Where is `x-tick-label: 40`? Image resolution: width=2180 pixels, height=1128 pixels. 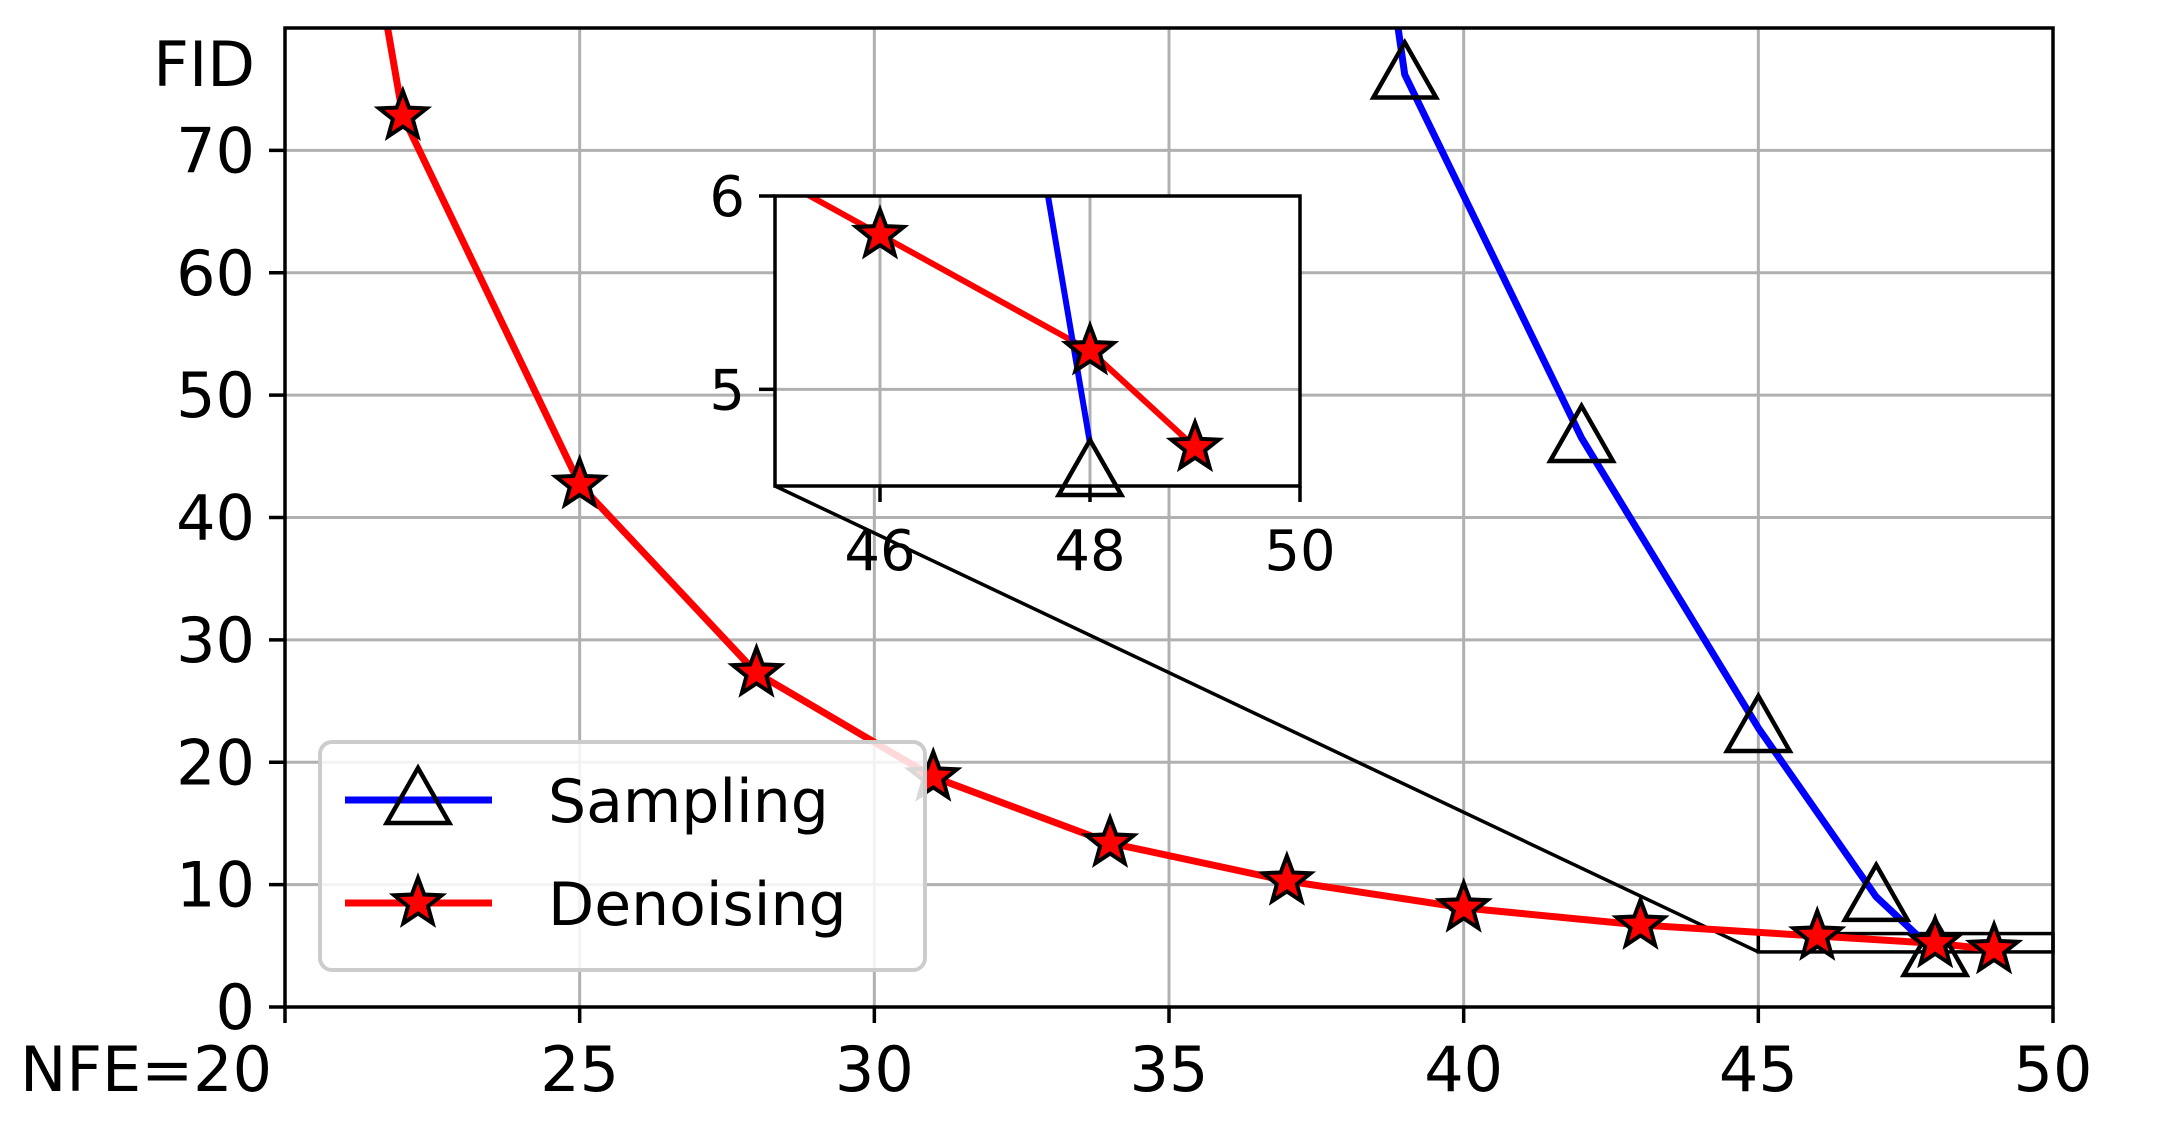 x-tick-label: 40 is located at coordinates (1463, 1069).